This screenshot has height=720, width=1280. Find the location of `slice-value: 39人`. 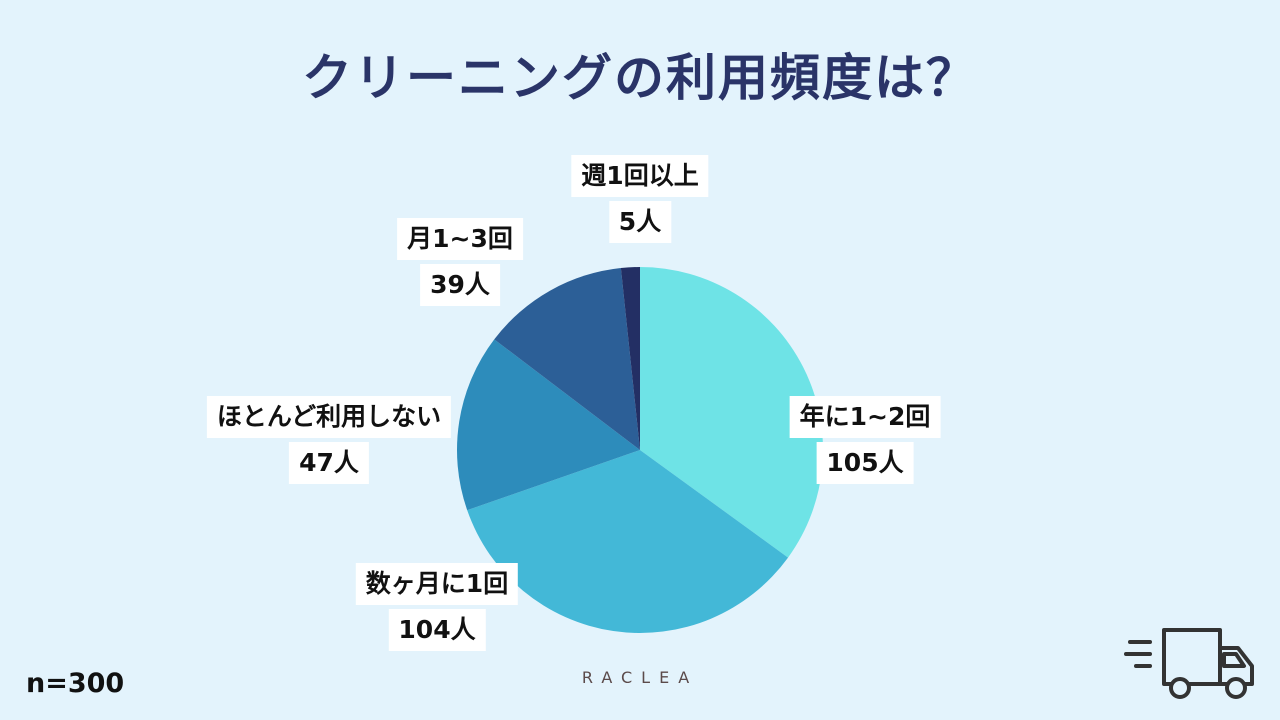

slice-value: 39人 is located at coordinates (460, 285).